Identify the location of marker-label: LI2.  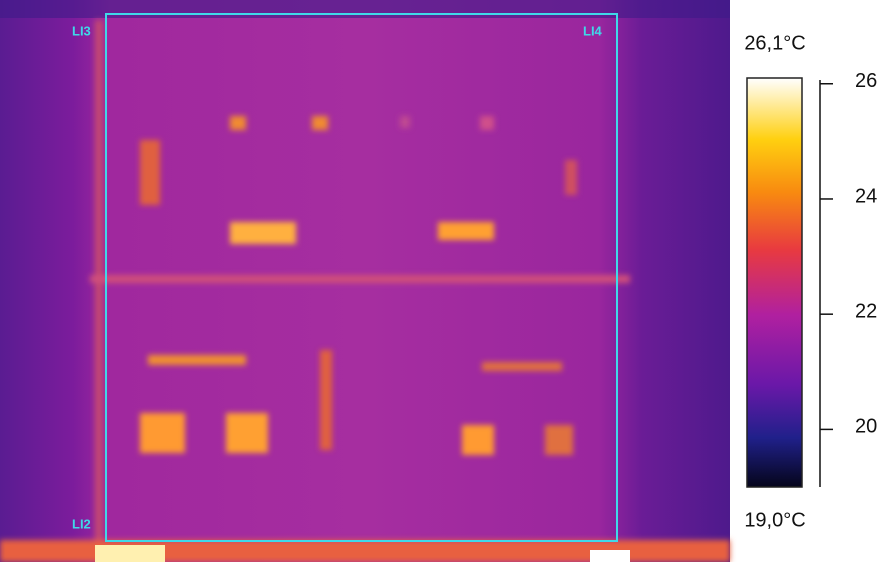
(81, 523).